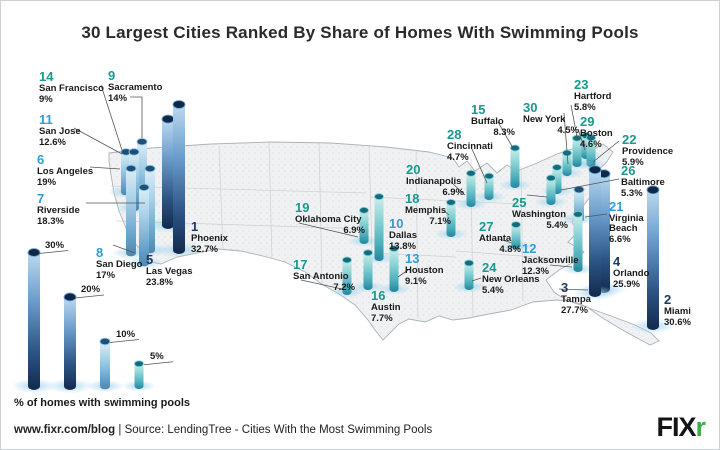  What do you see at coordinates (386, 306) in the screenshot?
I see `city-label-austin: 16 Austin 7.7%` at bounding box center [386, 306].